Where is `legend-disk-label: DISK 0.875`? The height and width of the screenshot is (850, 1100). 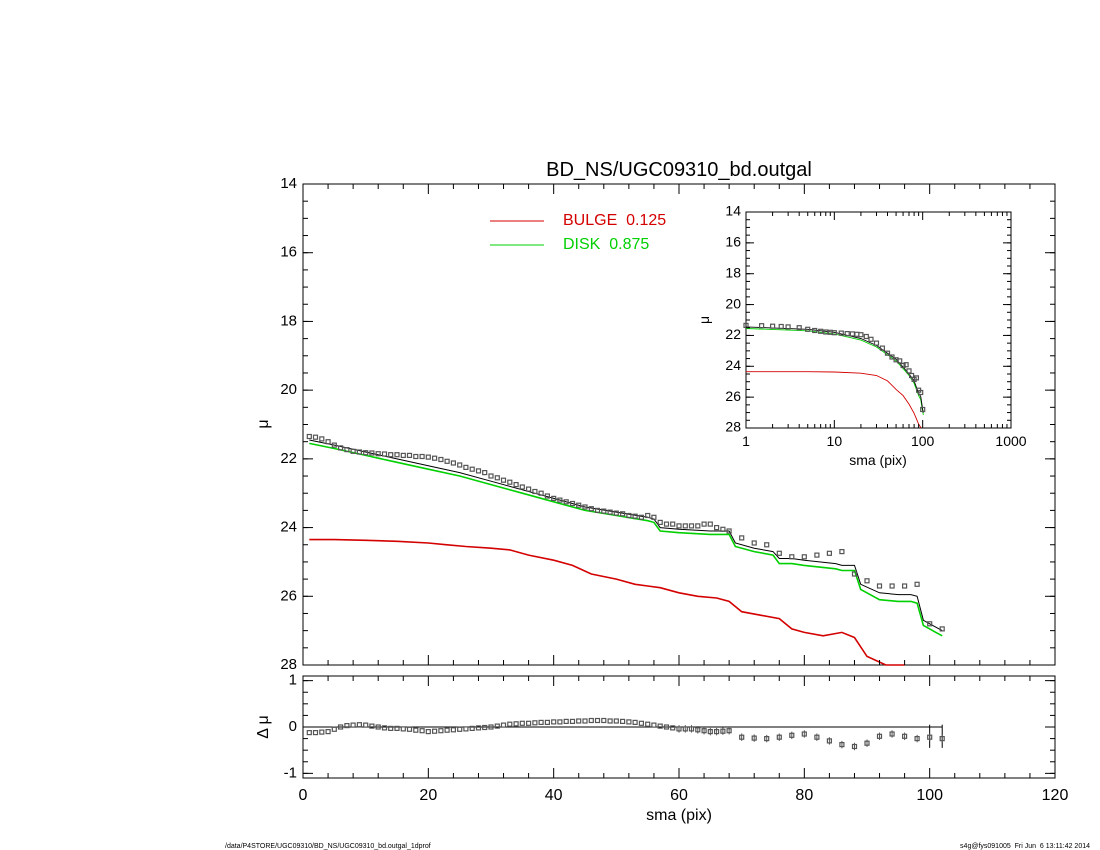 legend-disk-label: DISK 0.875 is located at coordinates (606, 244).